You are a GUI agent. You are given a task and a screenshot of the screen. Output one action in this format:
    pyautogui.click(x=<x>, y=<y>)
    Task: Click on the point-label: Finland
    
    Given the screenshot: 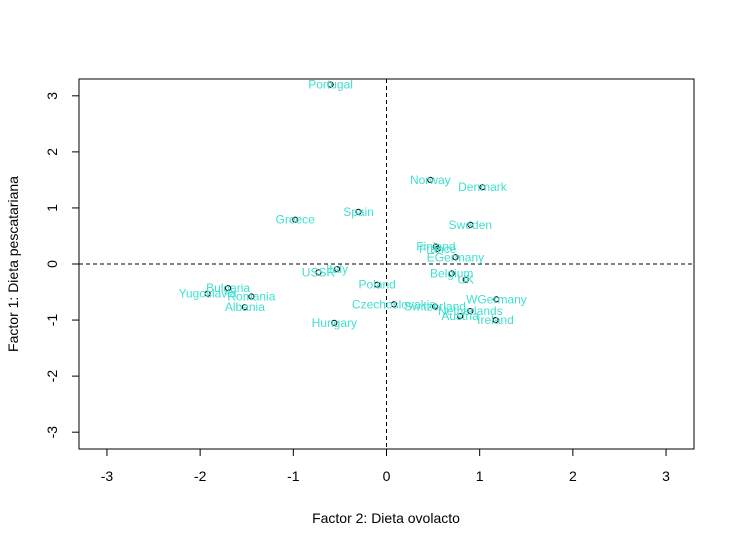 What is the action you would take?
    pyautogui.click(x=435, y=247)
    